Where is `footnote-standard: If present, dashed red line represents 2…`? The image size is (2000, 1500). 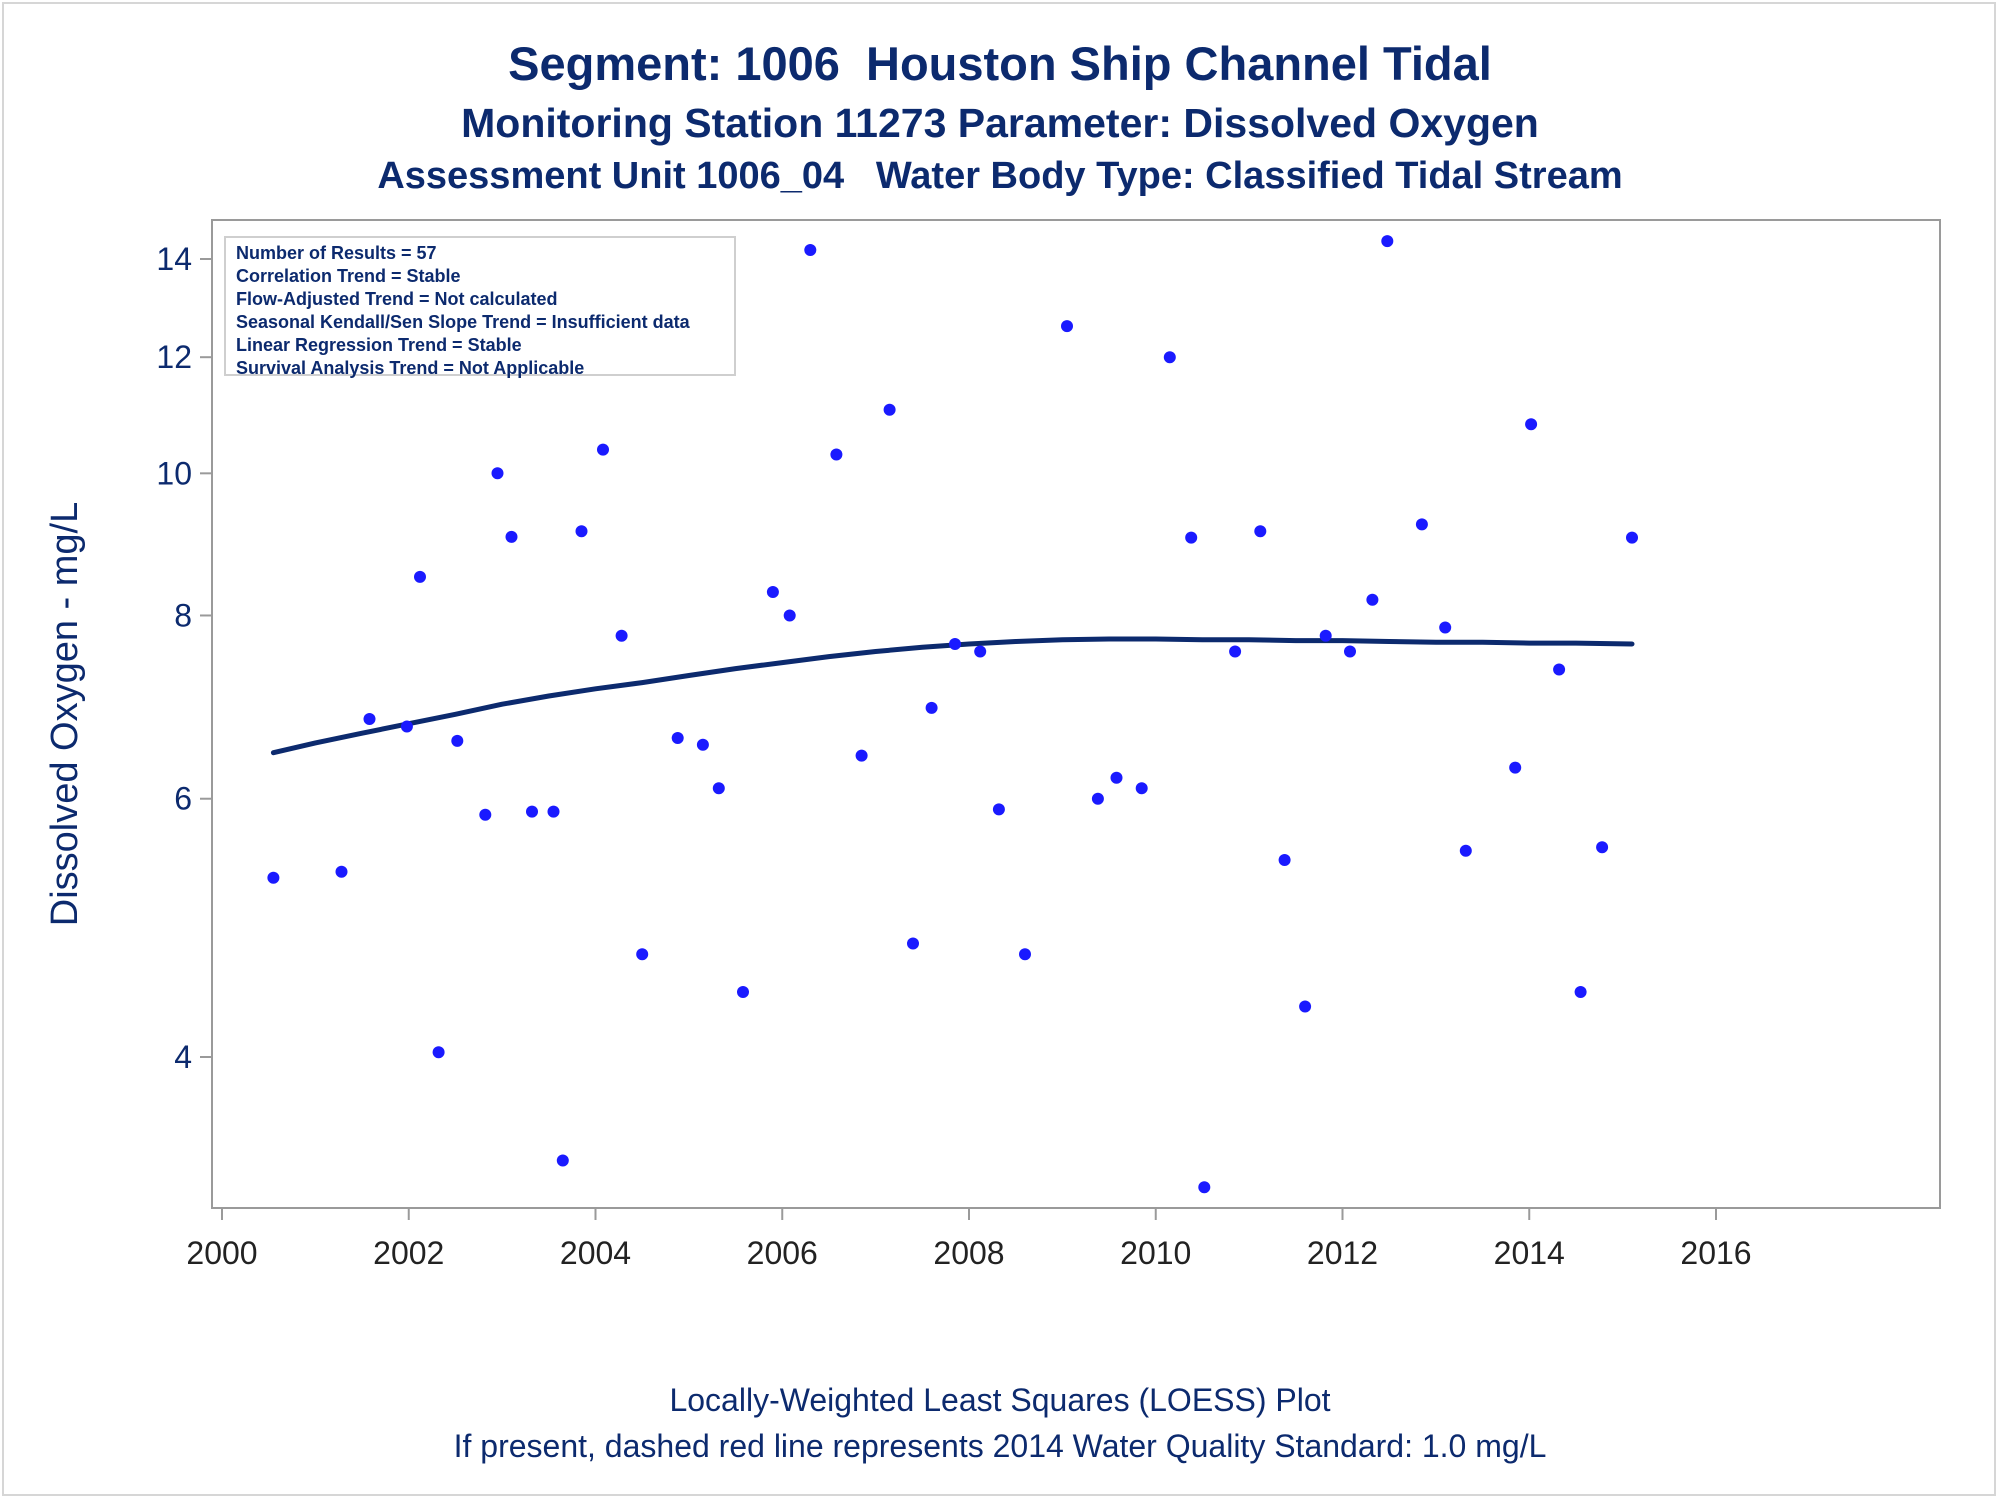
footnote-standard: If present, dashed red line represents 2… is located at coordinates (1000, 1446).